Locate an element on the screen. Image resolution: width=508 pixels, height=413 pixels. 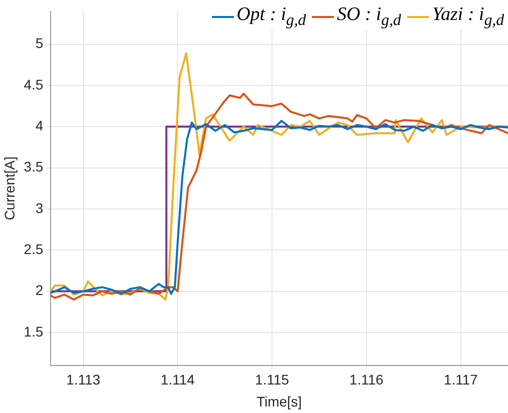
x-axis-title: Time[s] is located at coordinates (279, 401).